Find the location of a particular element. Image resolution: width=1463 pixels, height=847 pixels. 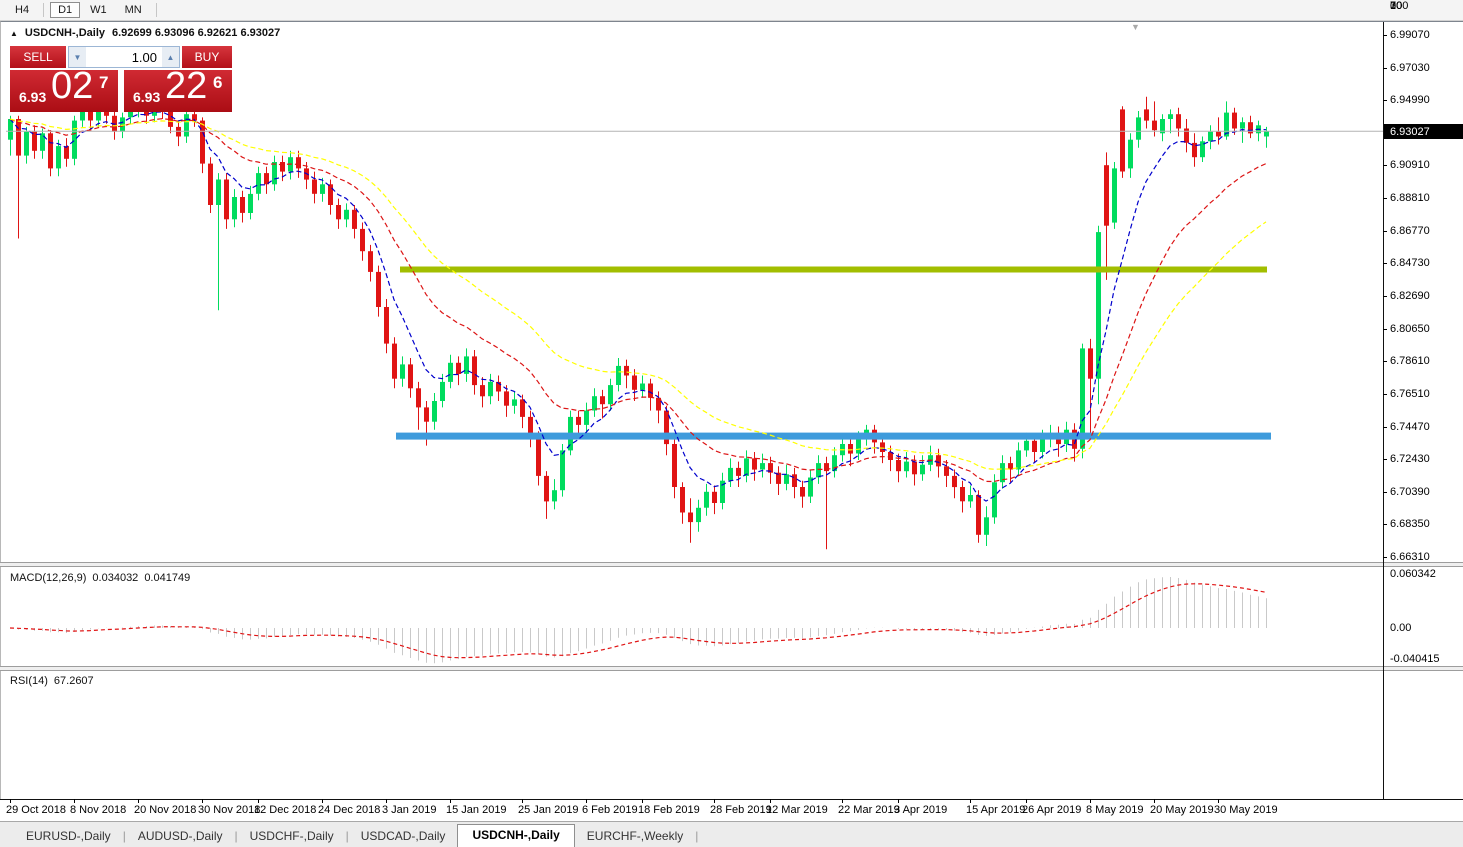

price-tick-label: 6.70390 is located at coordinates (1410, 492).